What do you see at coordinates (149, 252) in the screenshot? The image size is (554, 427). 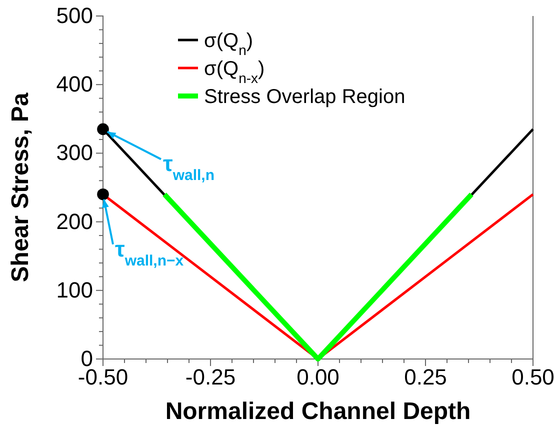 I see `annotation: τ$_{wall,n−x}$` at bounding box center [149, 252].